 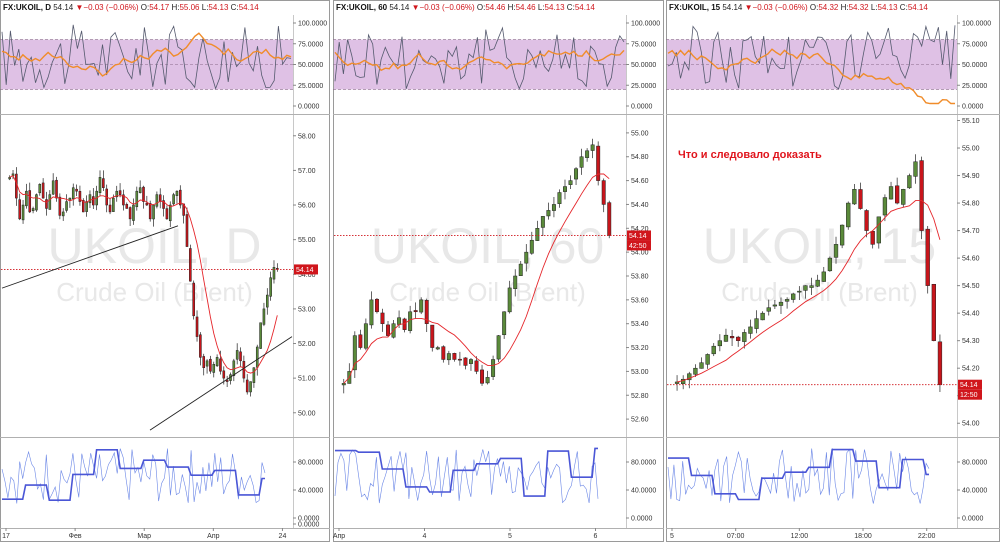 I want to click on time-tick-label: 4, so click(x=425, y=536).